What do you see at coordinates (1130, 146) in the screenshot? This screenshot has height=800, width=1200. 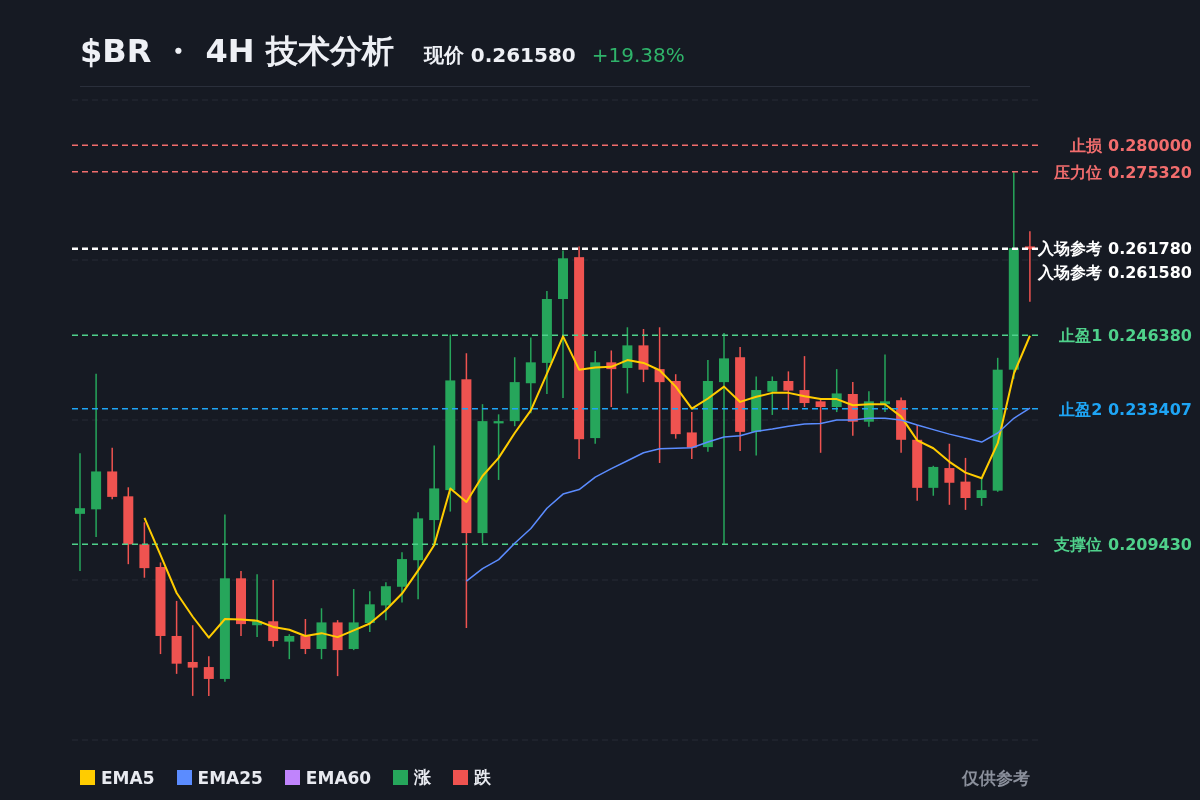 I see `ref-line-label: 止损 0.280000` at bounding box center [1130, 146].